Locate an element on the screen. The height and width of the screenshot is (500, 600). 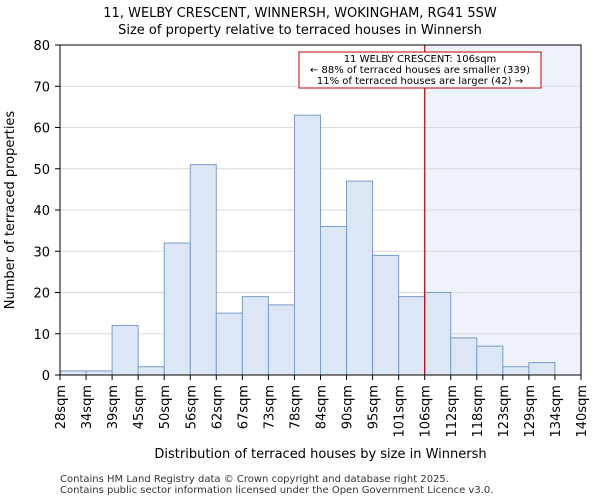
x-tick-label: 129sqm is located at coordinates (530, 411).